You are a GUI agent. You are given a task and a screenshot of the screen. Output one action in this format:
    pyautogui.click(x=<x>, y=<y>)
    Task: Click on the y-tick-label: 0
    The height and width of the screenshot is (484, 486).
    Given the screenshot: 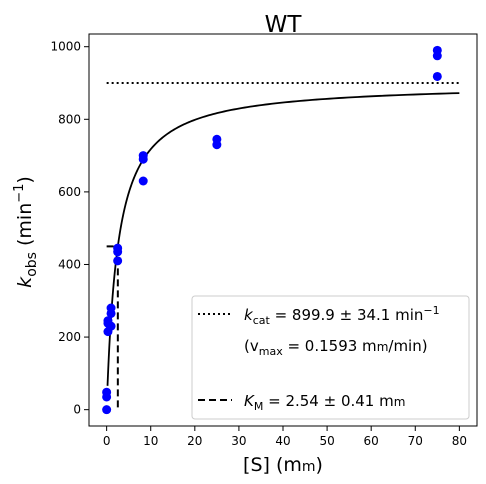 What is the action you would take?
    pyautogui.click(x=77, y=410)
    